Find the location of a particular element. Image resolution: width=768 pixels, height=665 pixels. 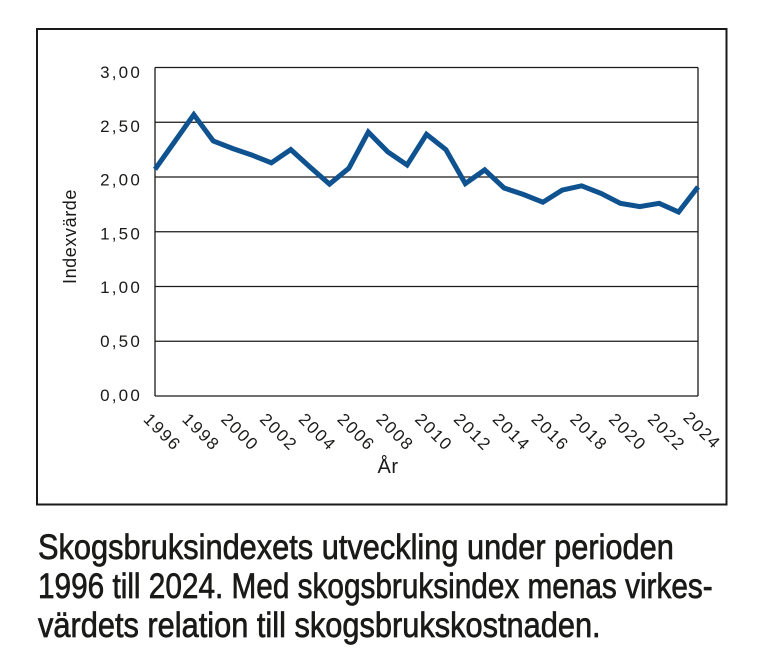

svg-text: 2016 is located at coordinates (550, 432).